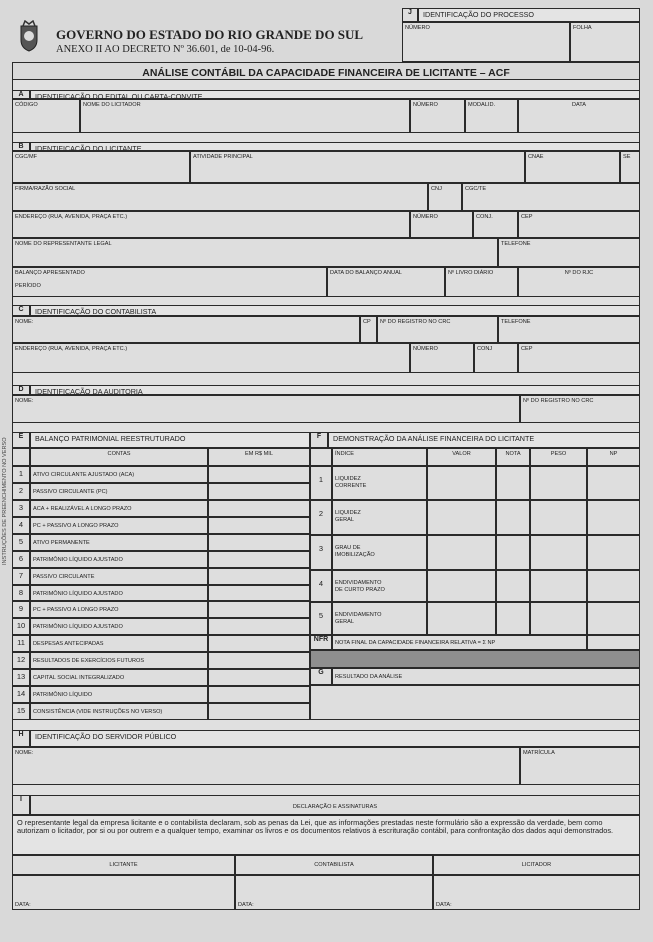  I want to click on data-balanco-field: DATA DO BALANÇO ANUAL, so click(386, 282).